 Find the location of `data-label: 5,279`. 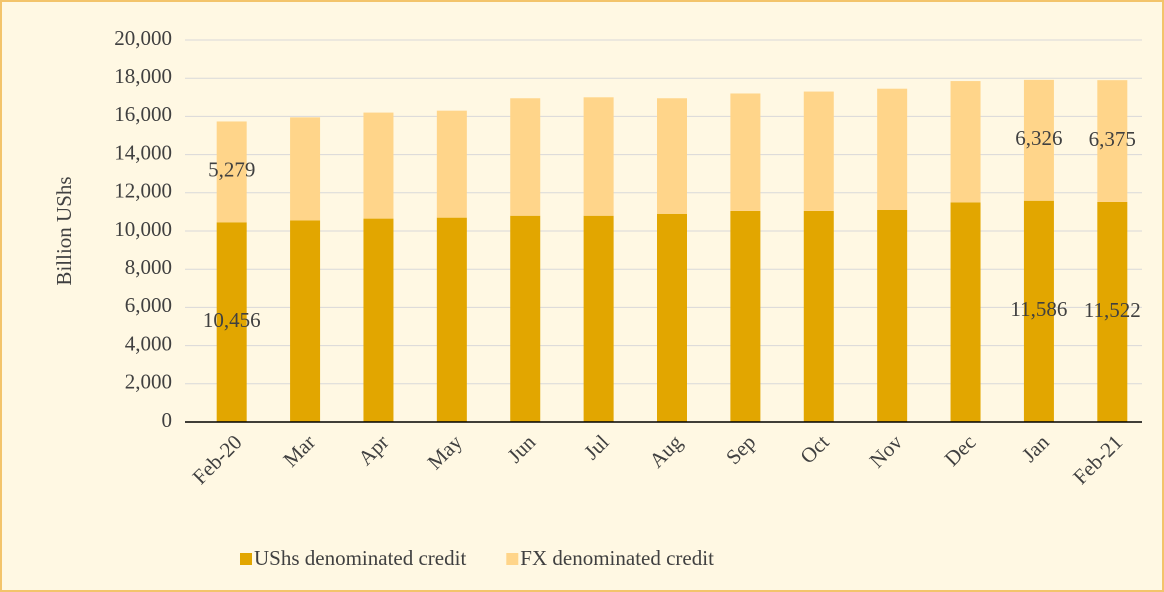

data-label: 5,279 is located at coordinates (231, 170).